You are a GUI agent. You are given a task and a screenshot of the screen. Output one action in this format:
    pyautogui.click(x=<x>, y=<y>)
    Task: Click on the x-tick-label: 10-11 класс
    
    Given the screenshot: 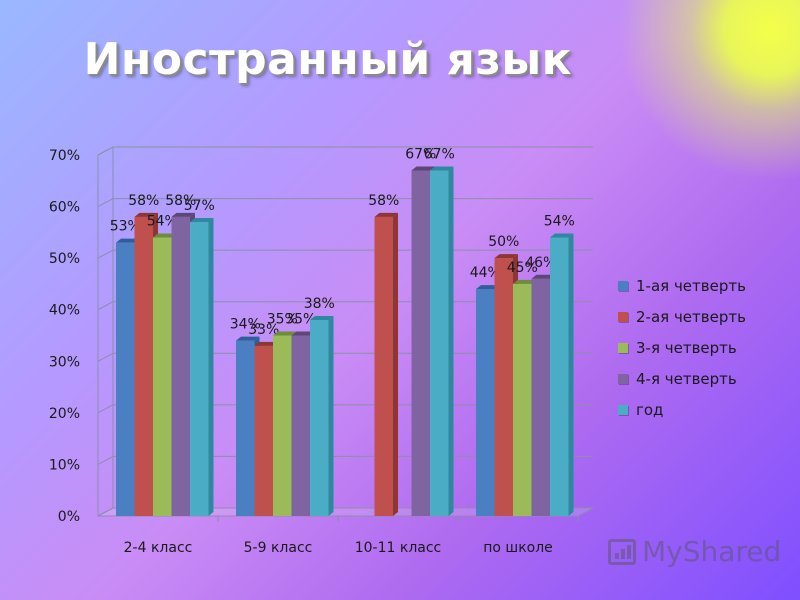 What is the action you would take?
    pyautogui.click(x=398, y=548)
    